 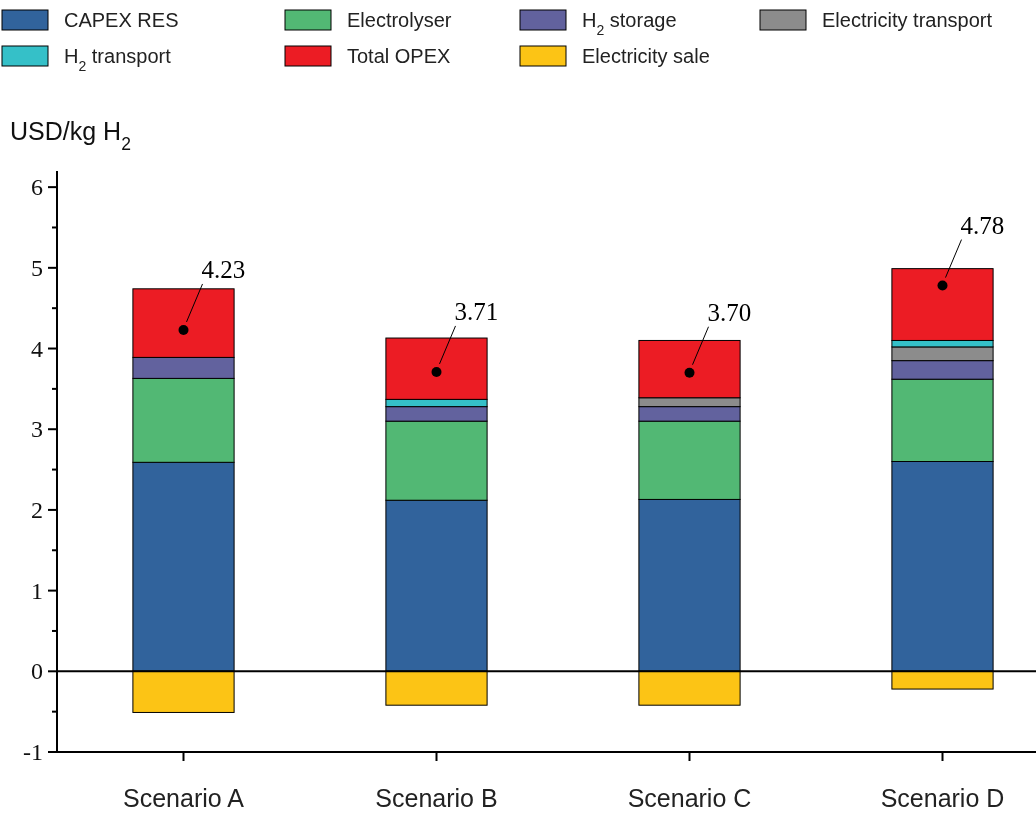 What do you see at coordinates (942, 798) in the screenshot?
I see `x-tick-label: Scenario D` at bounding box center [942, 798].